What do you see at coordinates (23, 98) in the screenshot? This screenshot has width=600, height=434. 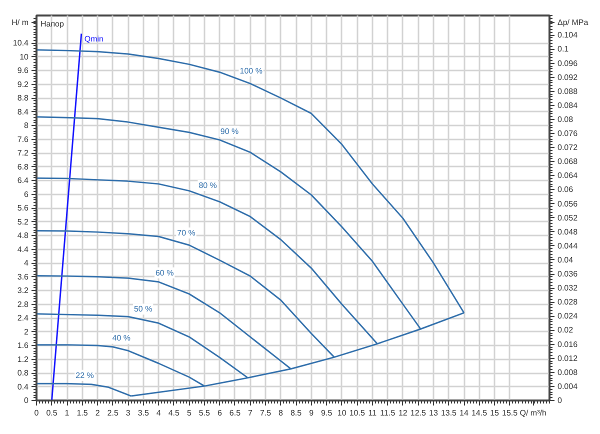 I see `y-tick-label: 8.8` at bounding box center [23, 98].